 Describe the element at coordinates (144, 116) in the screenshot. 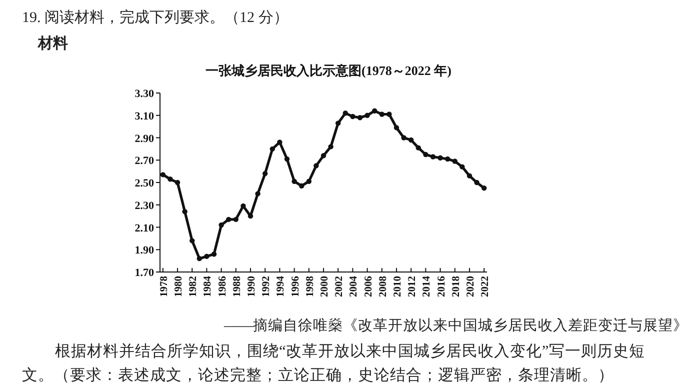

I see `y-tick-label: 3.10` at that location.